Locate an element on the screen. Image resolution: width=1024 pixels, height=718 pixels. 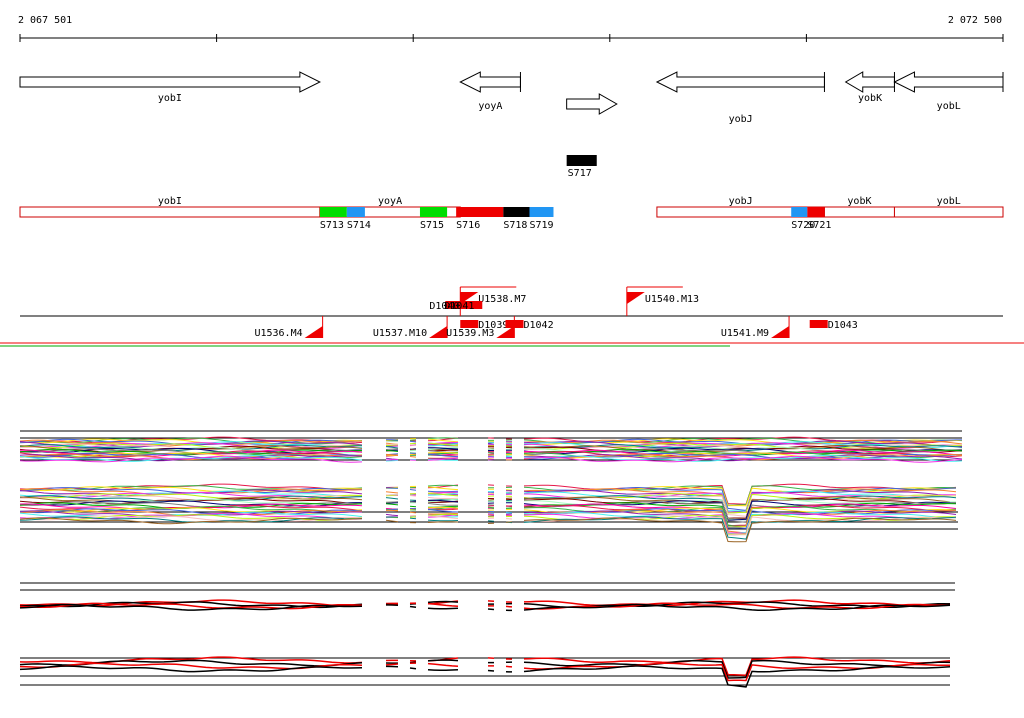
terminator-label: D1040 is located at coordinates (444, 306).